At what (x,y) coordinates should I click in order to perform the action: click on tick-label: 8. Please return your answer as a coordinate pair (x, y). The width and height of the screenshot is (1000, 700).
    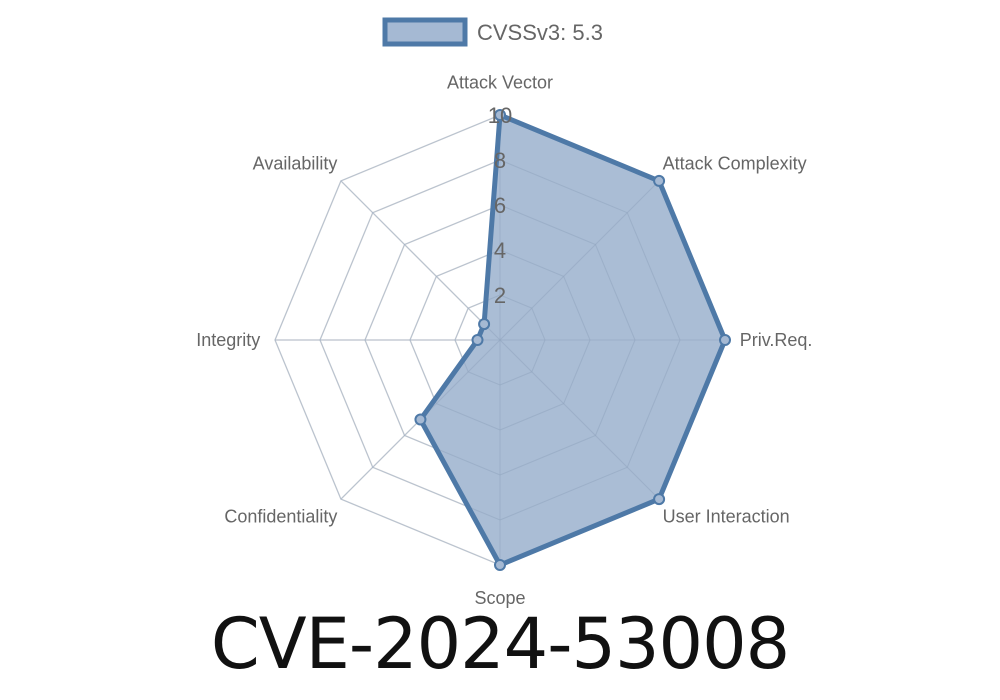
    Looking at the image, I should click on (500, 160).